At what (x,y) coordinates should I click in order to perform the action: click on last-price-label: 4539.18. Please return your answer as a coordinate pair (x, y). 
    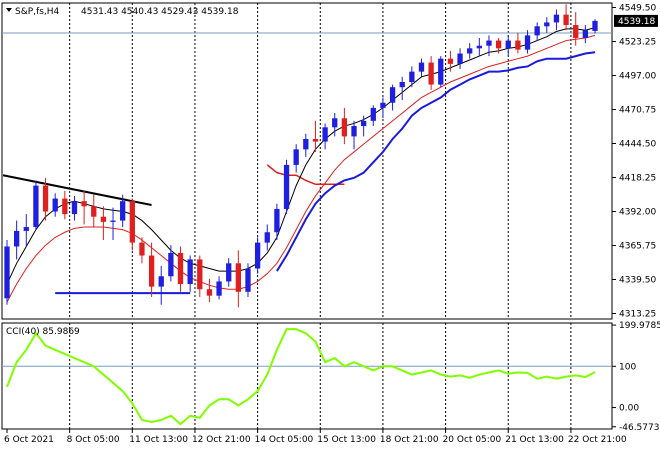
    Looking at the image, I should click on (636, 22).